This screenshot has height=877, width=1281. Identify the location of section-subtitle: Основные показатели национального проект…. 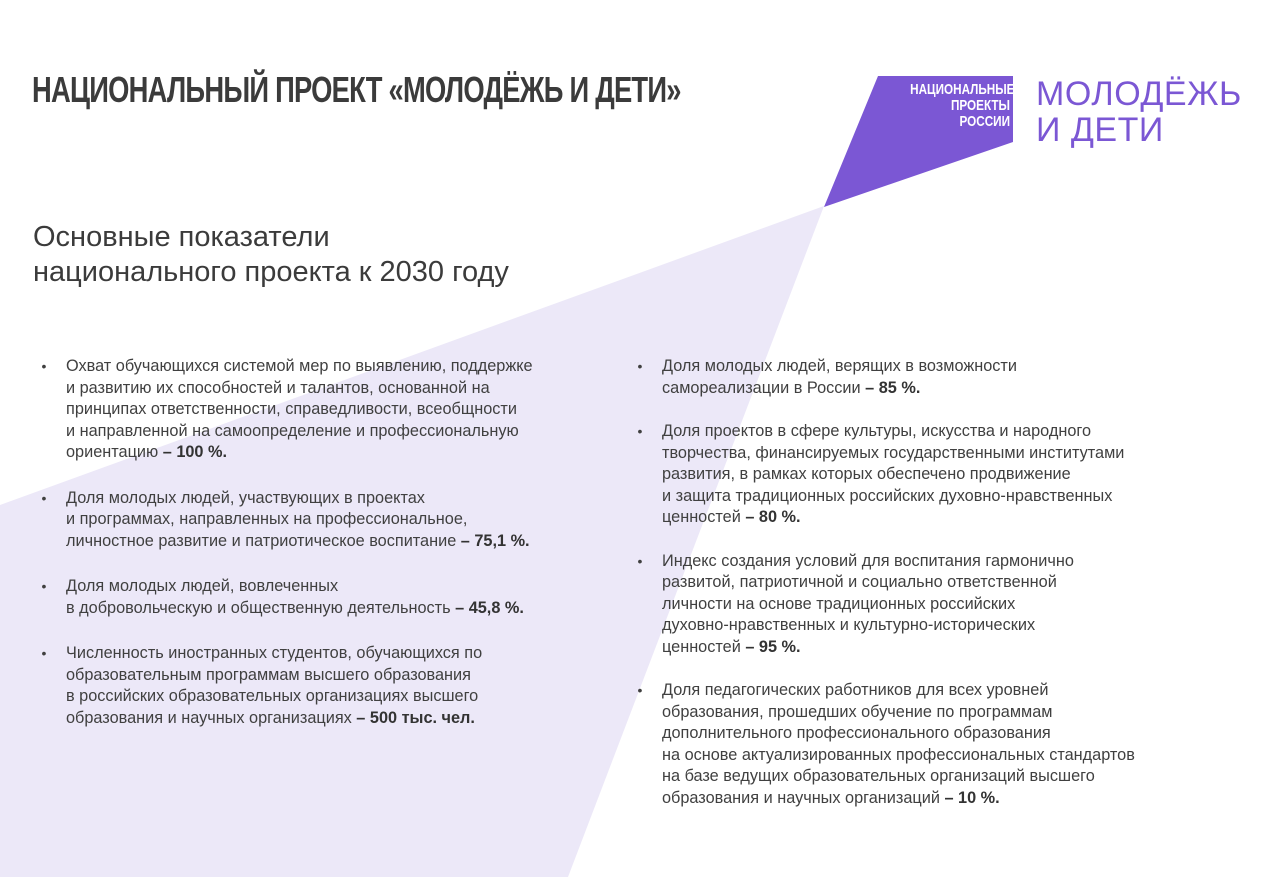
(271, 255).